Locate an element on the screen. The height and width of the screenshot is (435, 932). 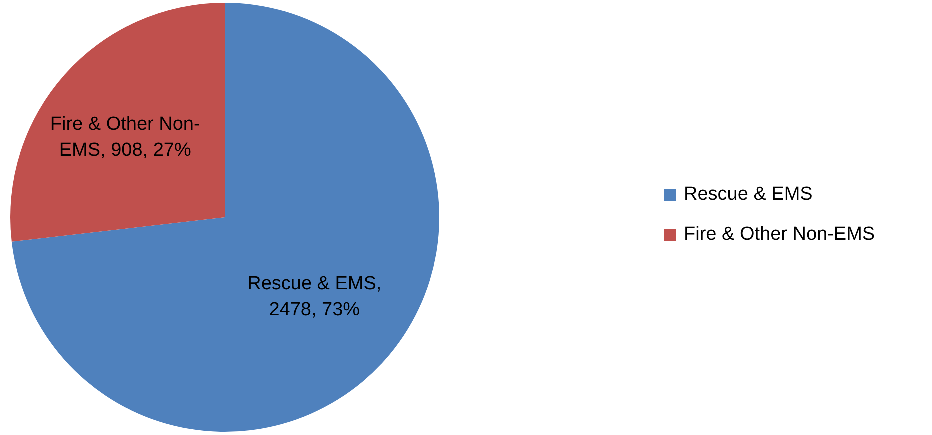
legend-label: Fire & Other Non-EMS is located at coordinates (780, 235).